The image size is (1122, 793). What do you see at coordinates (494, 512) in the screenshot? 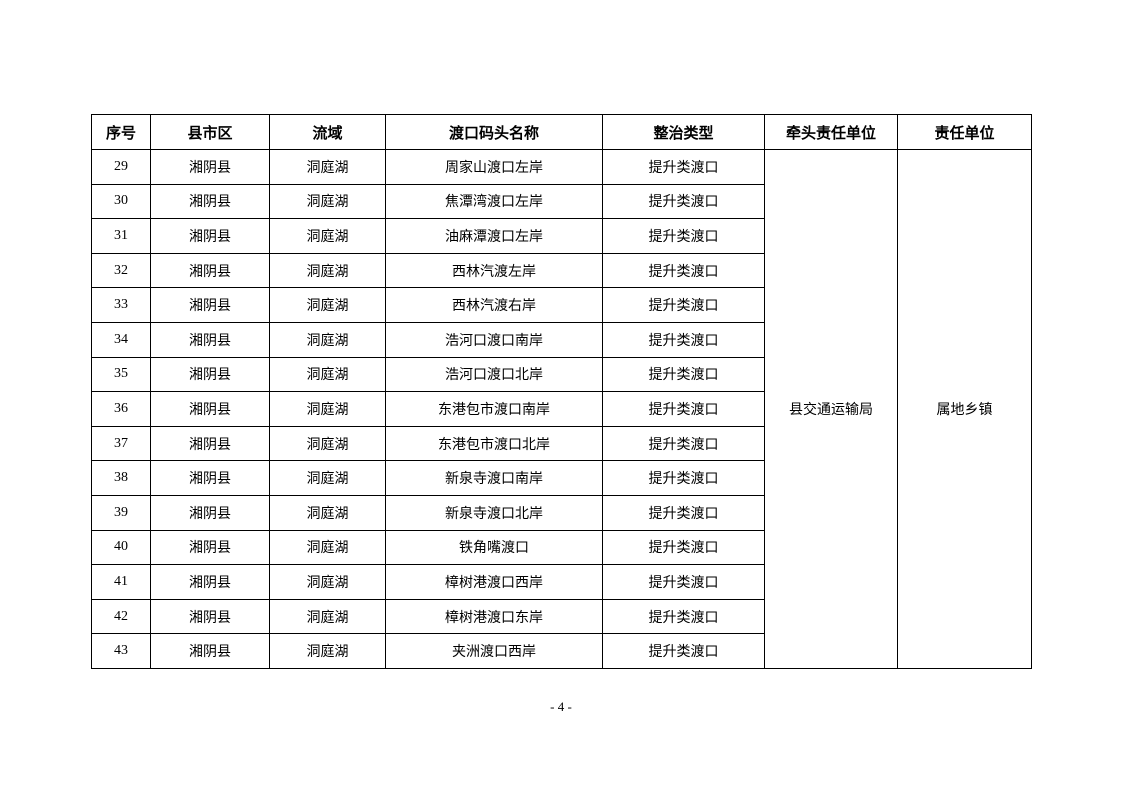
I see `cell-ferry-name: 新泉寺渡口北岸` at bounding box center [494, 512].